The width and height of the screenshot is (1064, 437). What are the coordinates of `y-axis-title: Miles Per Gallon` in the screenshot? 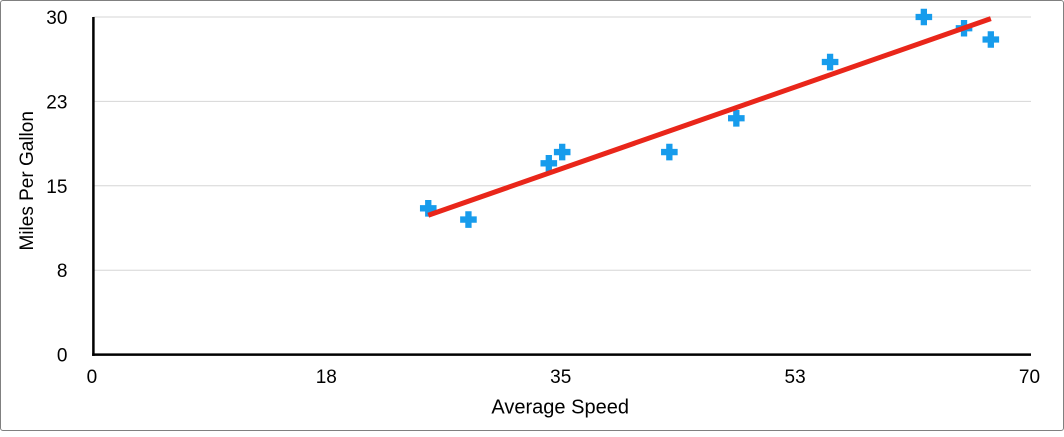 It's located at (27, 180).